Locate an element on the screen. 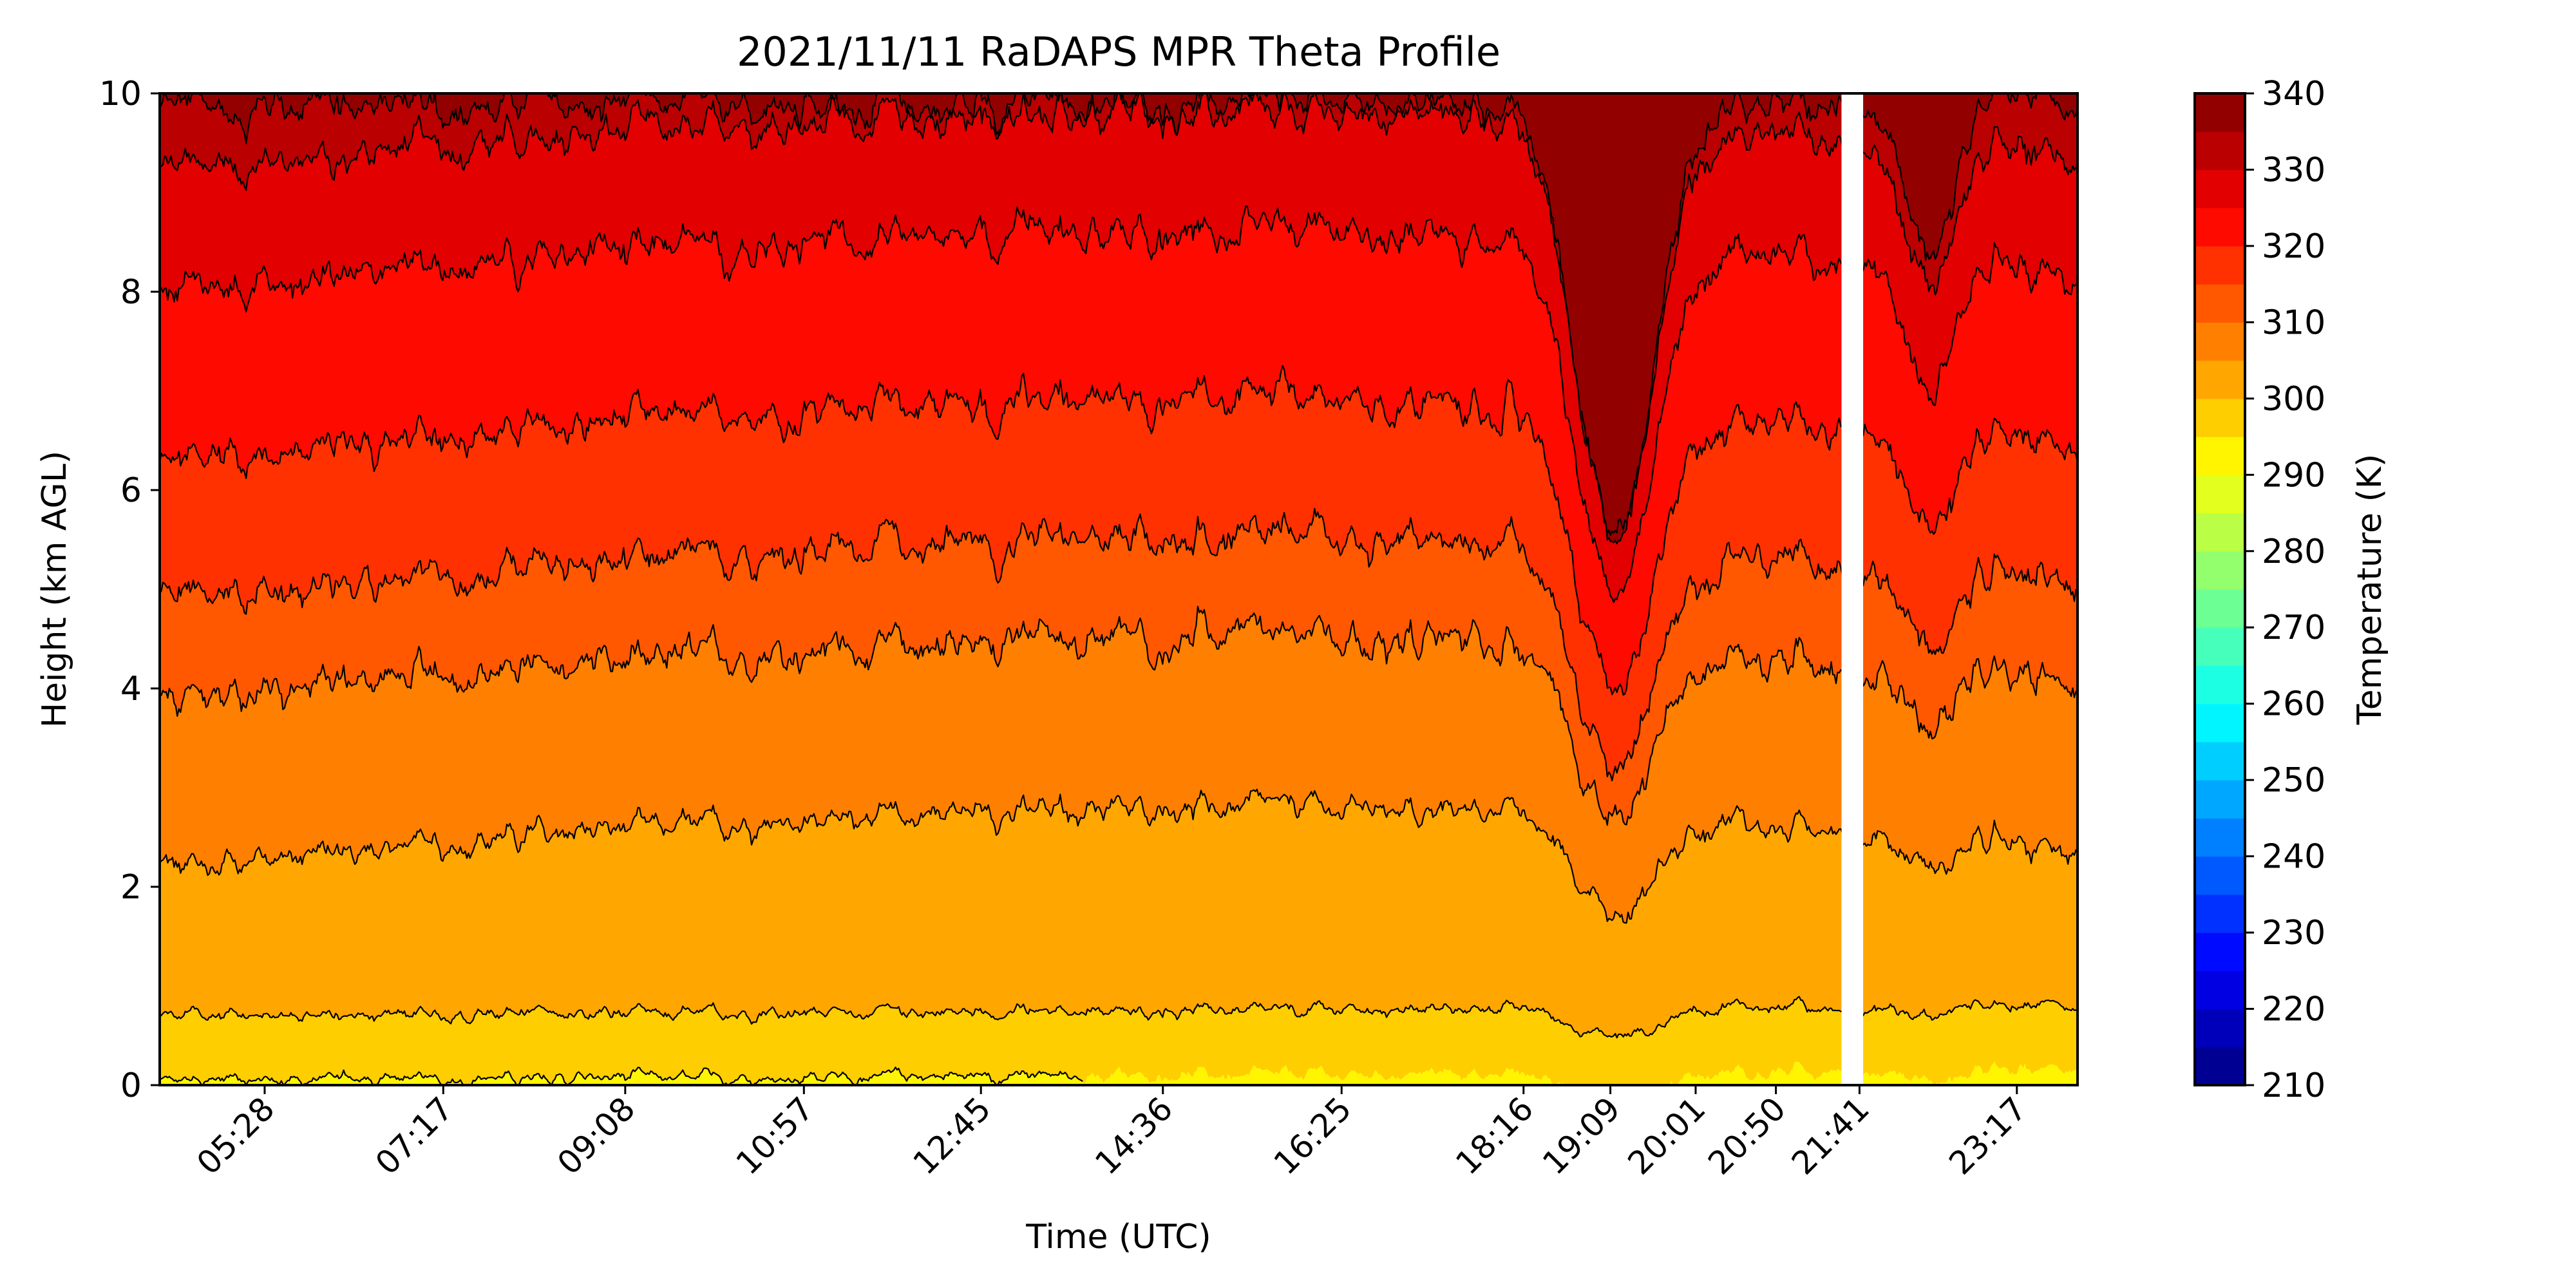 The image size is (2576, 1288). x-tick-label: 09:08 is located at coordinates (596, 1136).